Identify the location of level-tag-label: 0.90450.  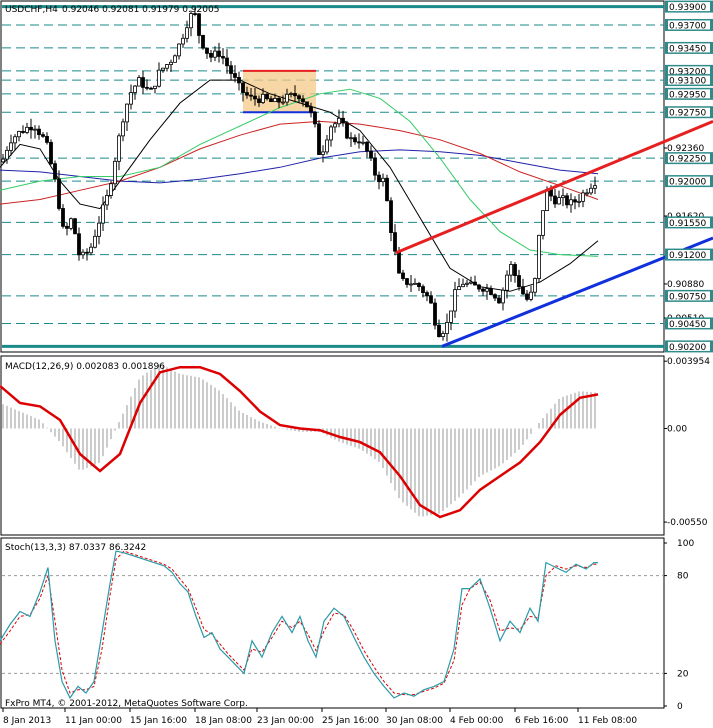
(687, 325).